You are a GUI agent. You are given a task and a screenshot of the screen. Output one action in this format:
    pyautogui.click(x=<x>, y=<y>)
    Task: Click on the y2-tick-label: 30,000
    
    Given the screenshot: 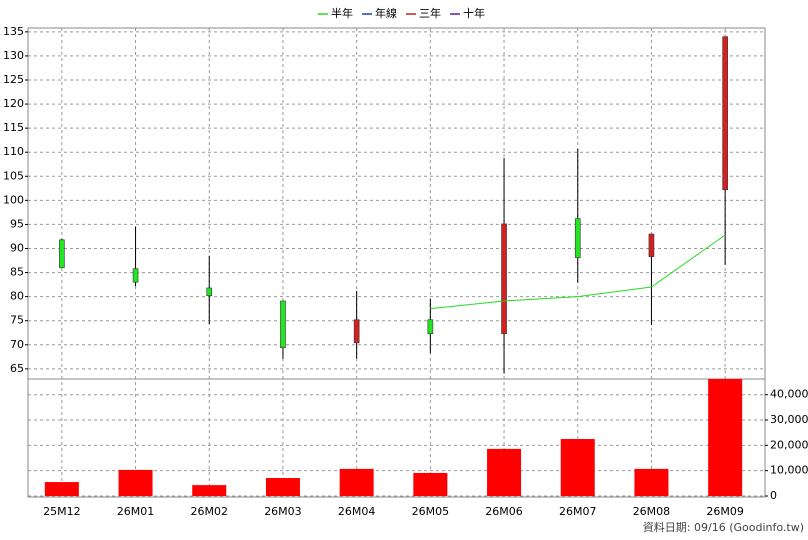 What is the action you would take?
    pyautogui.click(x=789, y=419)
    